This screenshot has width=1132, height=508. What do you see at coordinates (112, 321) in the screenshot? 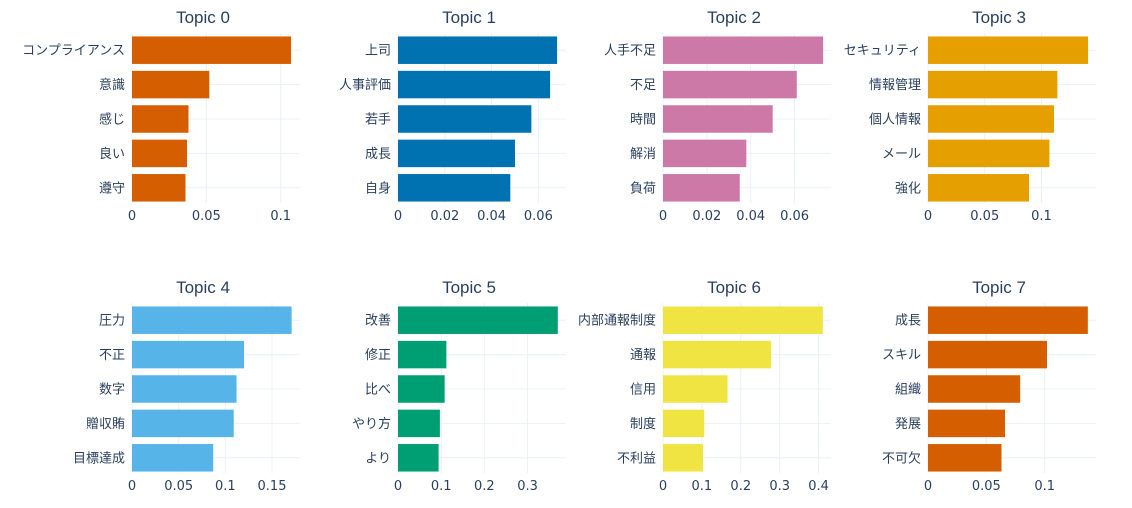
I see `category-label: 圧力` at bounding box center [112, 321].